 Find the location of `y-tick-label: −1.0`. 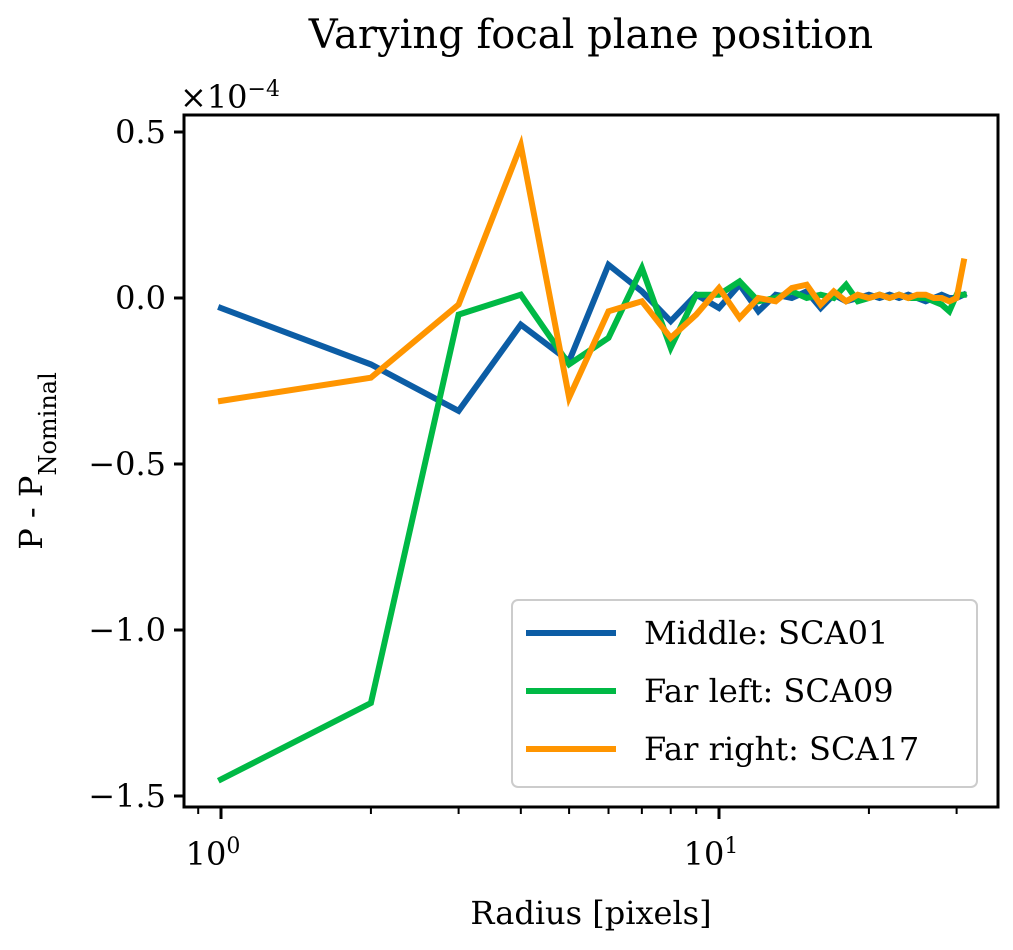

y-tick-label: −1.0 is located at coordinates (127, 630).